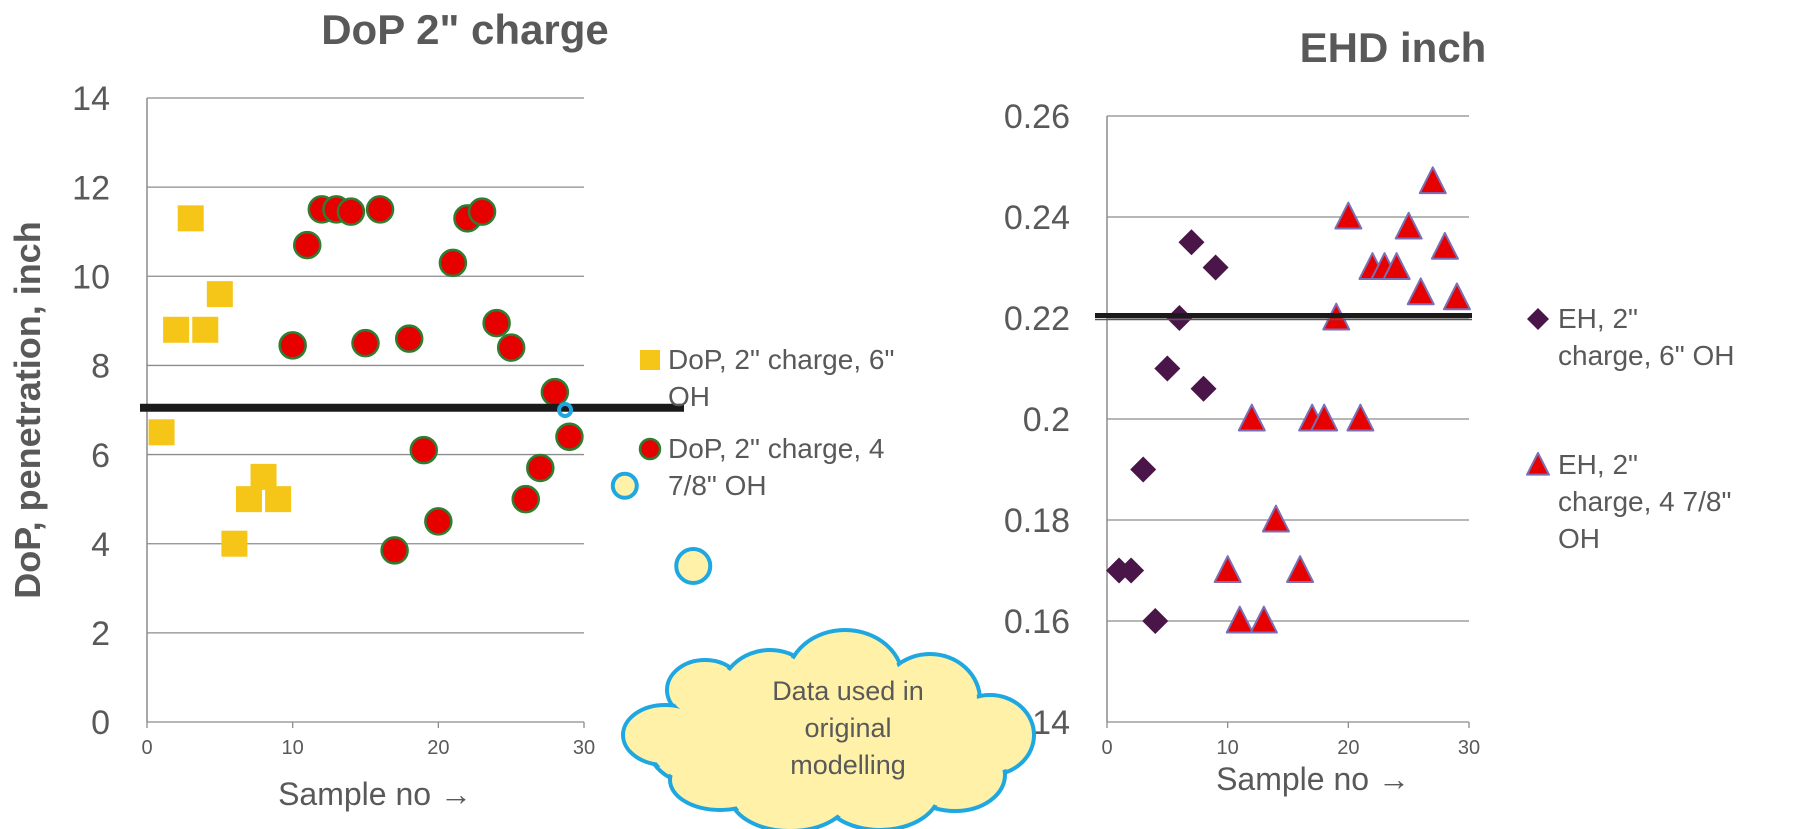 This screenshot has width=1802, height=829. I want to click on y-tick-label: 2, so click(100, 634).